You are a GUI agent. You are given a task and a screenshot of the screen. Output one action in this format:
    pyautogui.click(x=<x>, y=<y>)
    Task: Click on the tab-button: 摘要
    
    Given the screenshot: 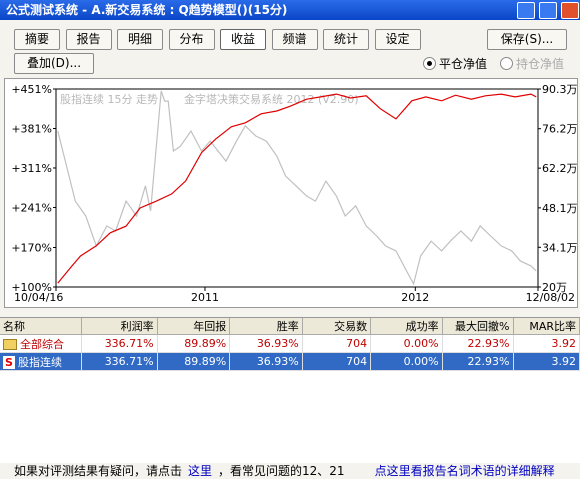 What is the action you would take?
    pyautogui.click(x=37, y=39)
    